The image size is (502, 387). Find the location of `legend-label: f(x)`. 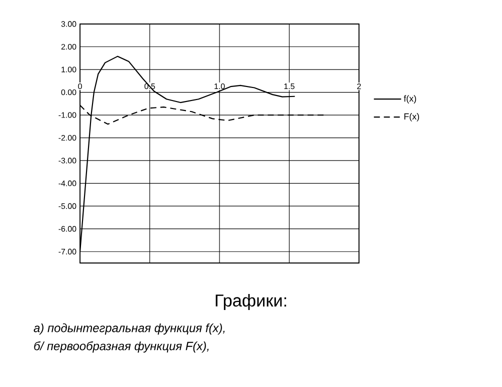

legend-label: f(x) is located at coordinates (410, 99).